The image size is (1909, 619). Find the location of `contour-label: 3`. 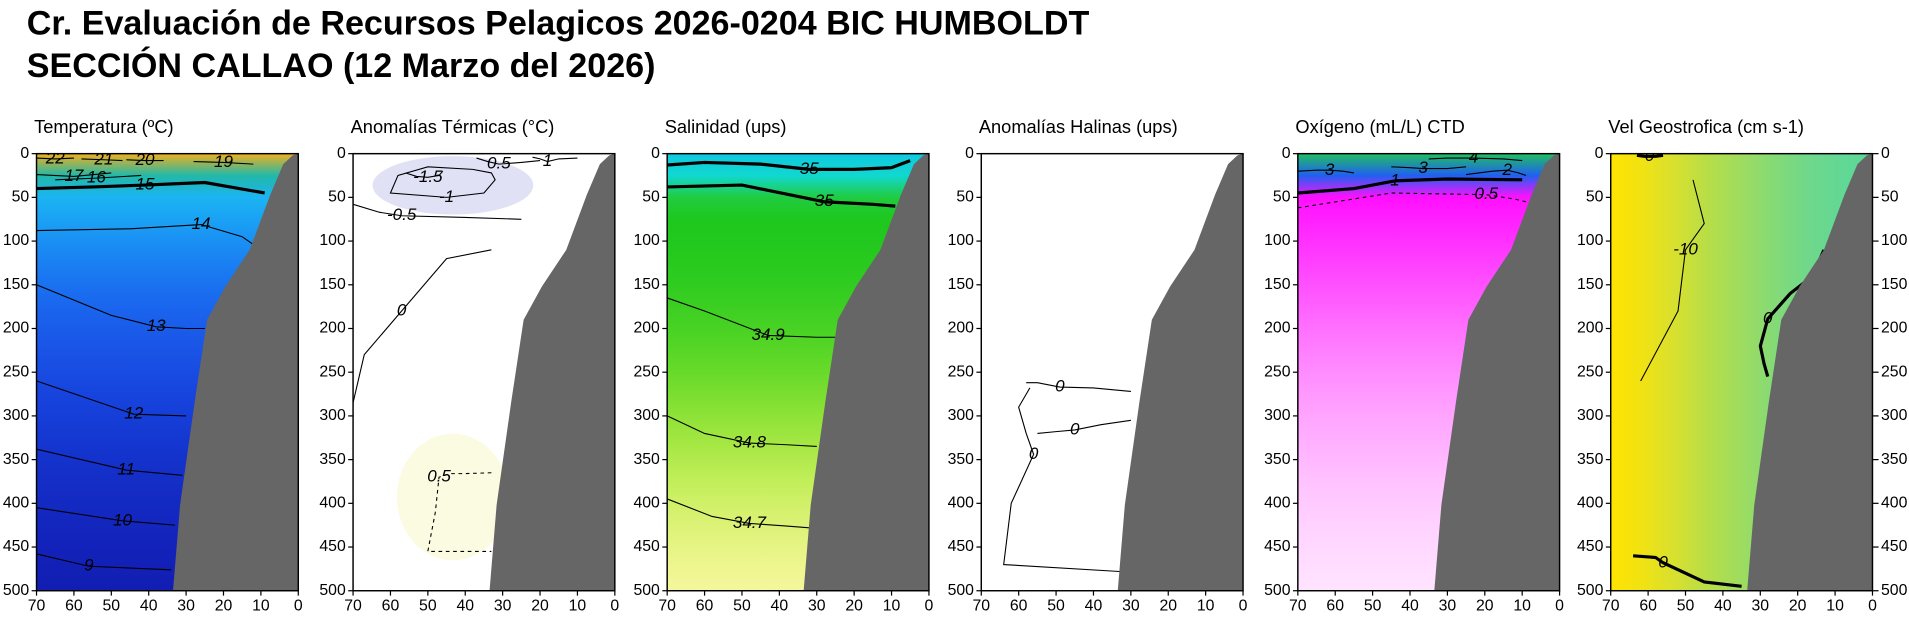

contour-label: 3 is located at coordinates (1423, 167).